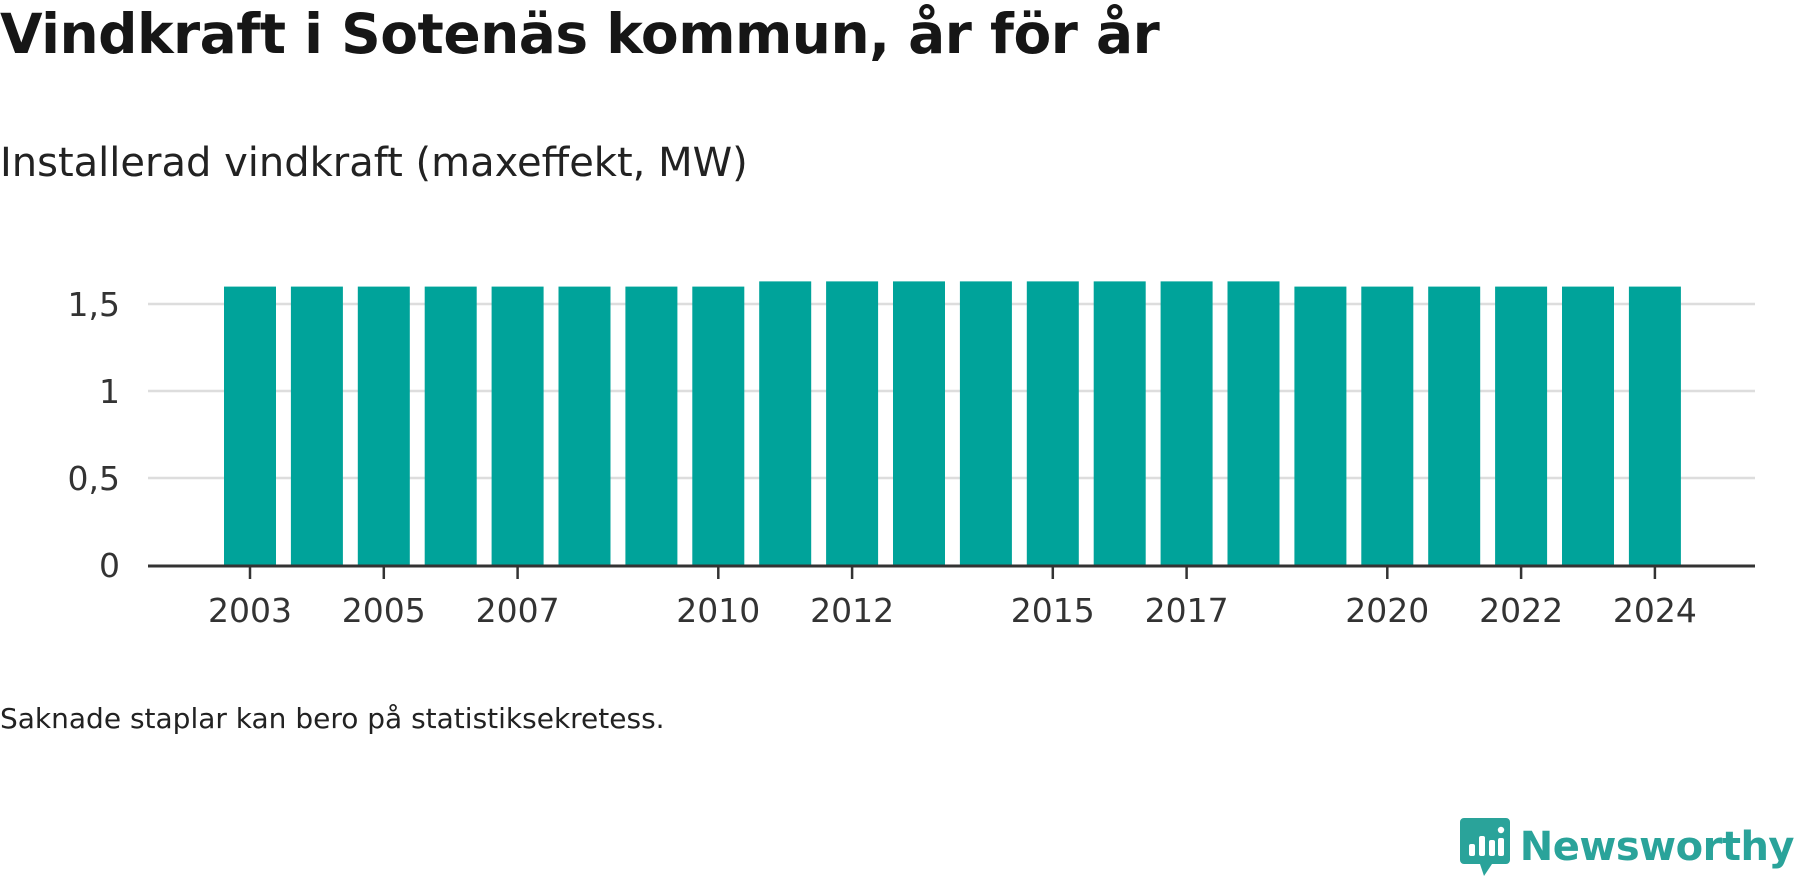  What do you see at coordinates (1187, 610) in the screenshot?
I see `x-tick-label-2017: 2017` at bounding box center [1187, 610].